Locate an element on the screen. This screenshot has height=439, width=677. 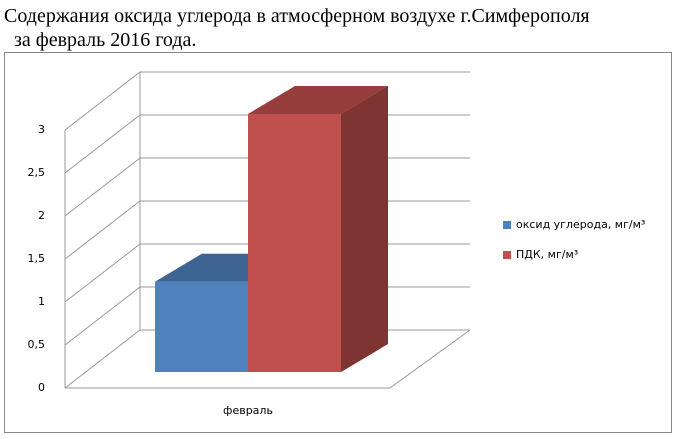
y-tick-label: 2 is located at coordinates (41, 215).